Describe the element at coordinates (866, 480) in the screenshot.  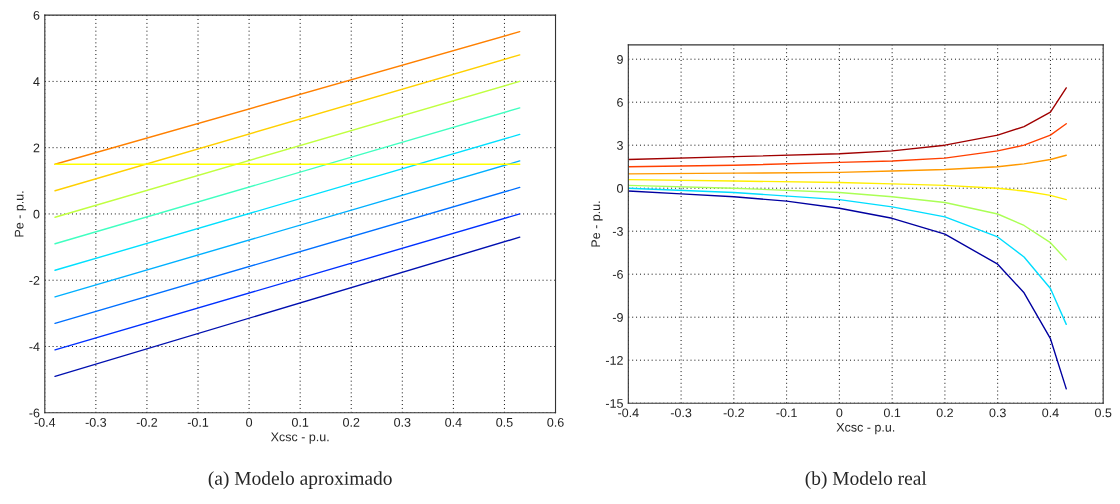
I see `text: (b) Modelo real` at that location.